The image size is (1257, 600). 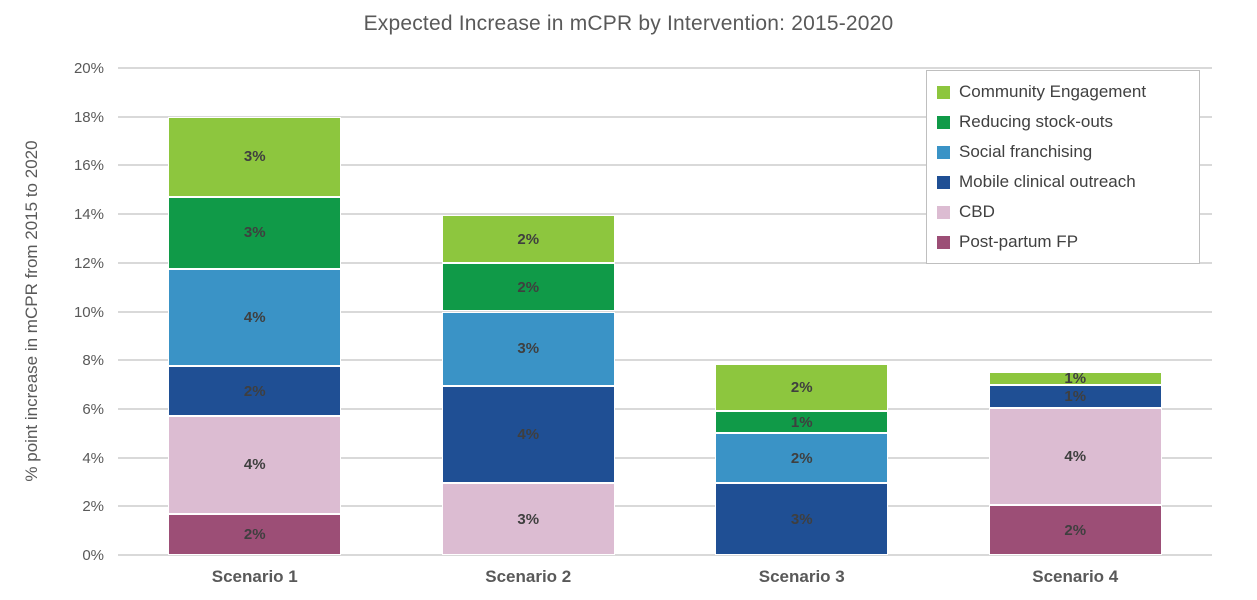 I want to click on legend-label: CBD, so click(x=977, y=211).